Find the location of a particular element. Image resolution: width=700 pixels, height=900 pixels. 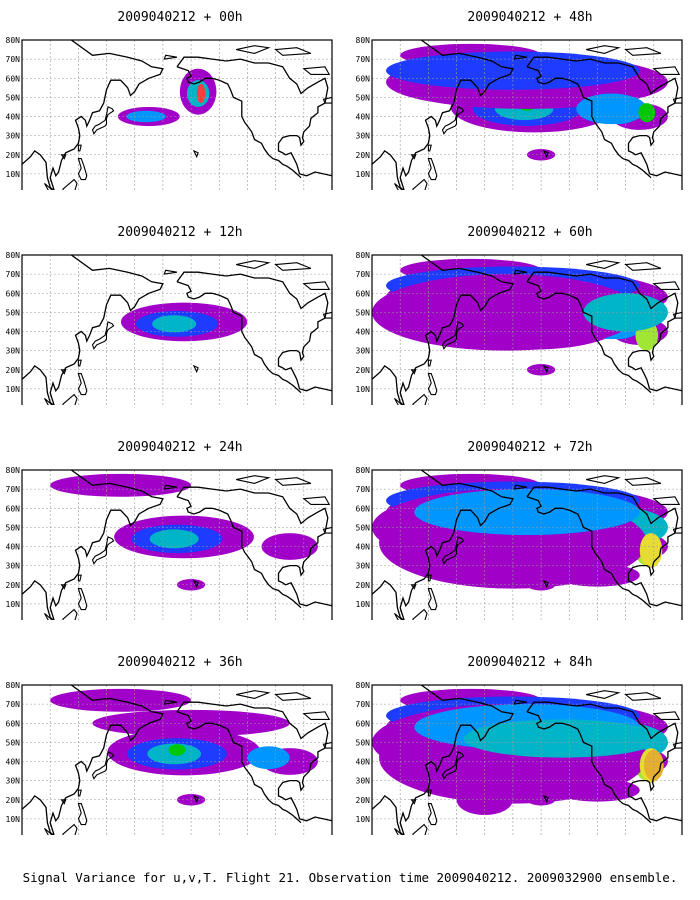

panel-title: 2009040212 + 48h is located at coordinates (530, 17).